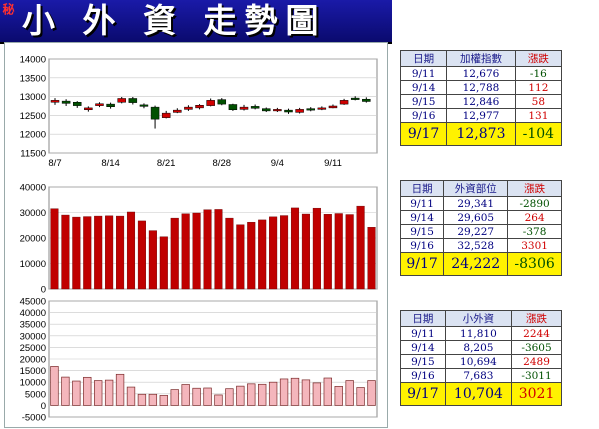 Image resolution: width=599 pixels, height=429 pixels. I want to click on row-change: -3011, so click(536, 375).